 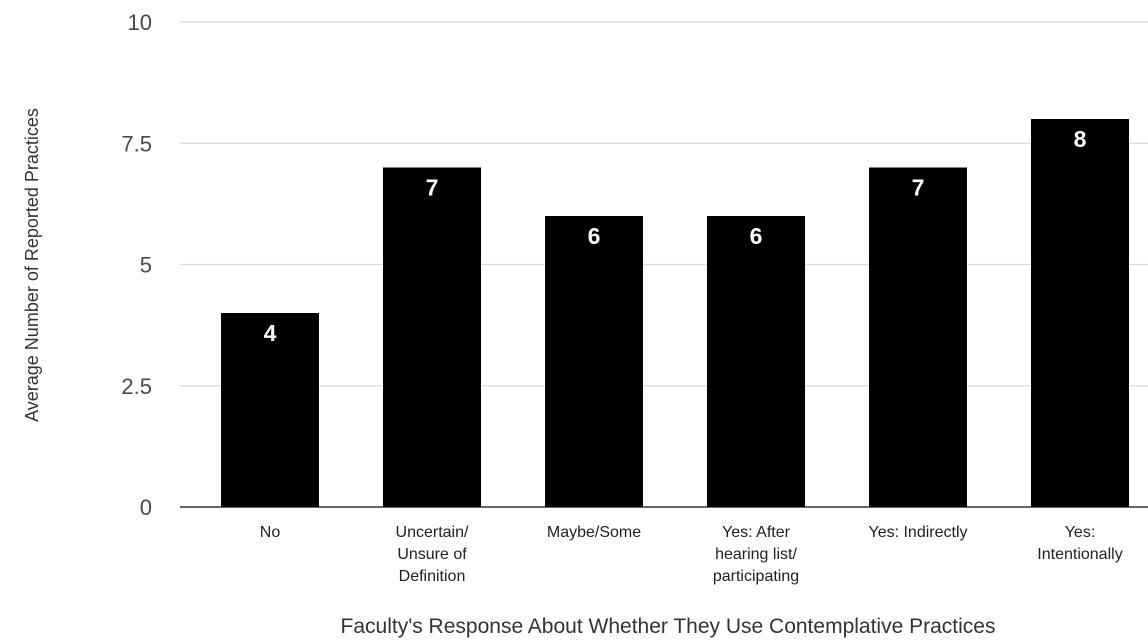 I want to click on x-tick-label-line: hearing list/, so click(x=756, y=554).